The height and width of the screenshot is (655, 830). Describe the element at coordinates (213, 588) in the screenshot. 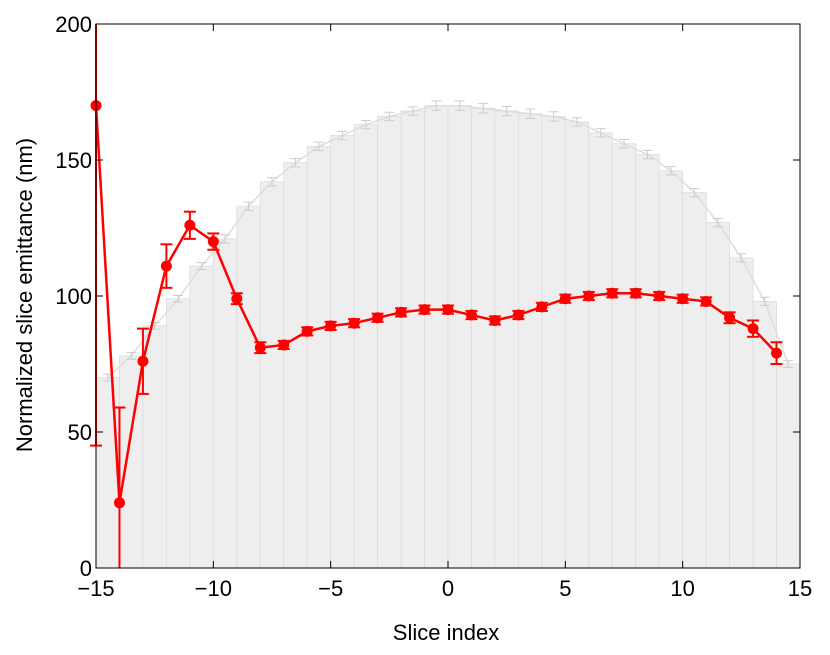

I see `x-tick-label: −10` at that location.